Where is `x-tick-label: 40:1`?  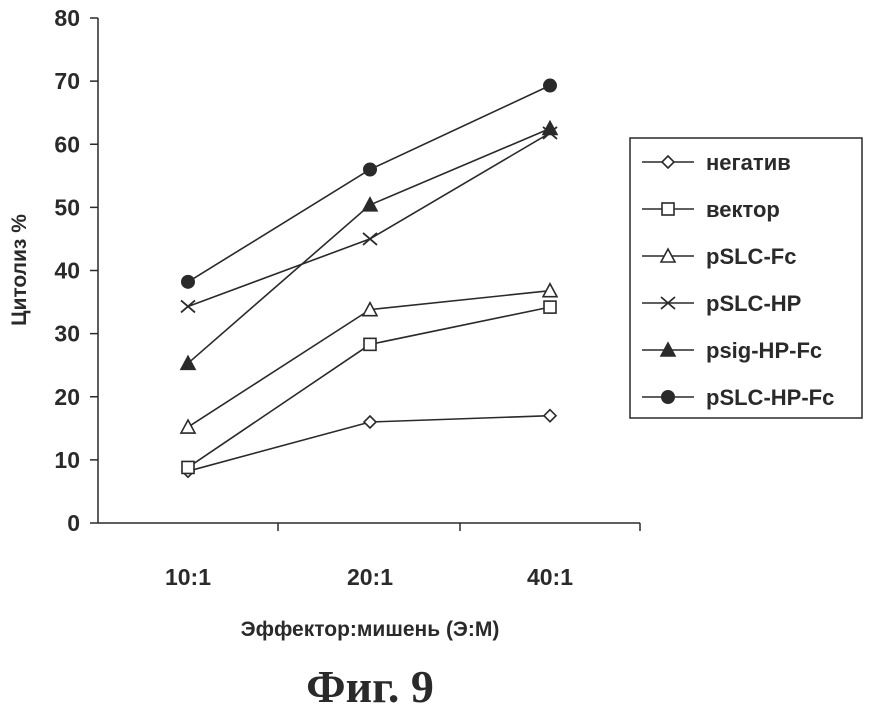
x-tick-label: 40:1 is located at coordinates (550, 577).